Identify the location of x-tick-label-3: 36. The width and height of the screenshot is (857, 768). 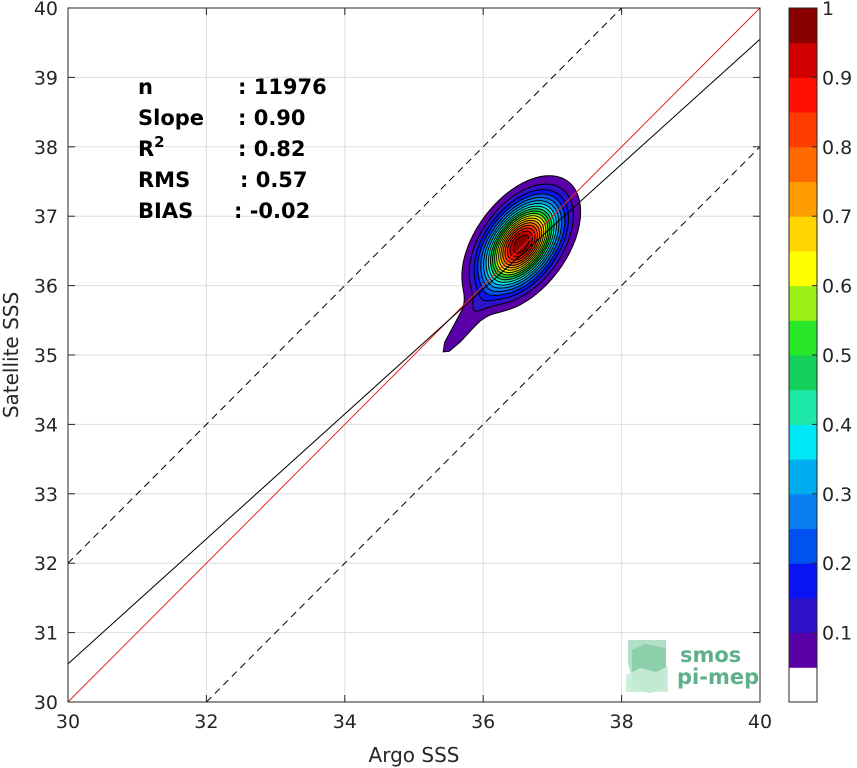
(483, 722).